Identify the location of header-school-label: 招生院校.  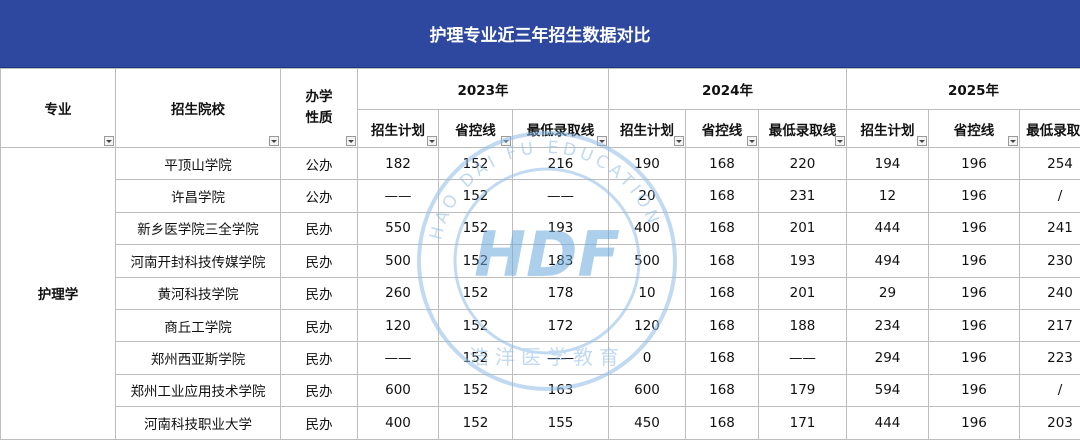
(198, 110).